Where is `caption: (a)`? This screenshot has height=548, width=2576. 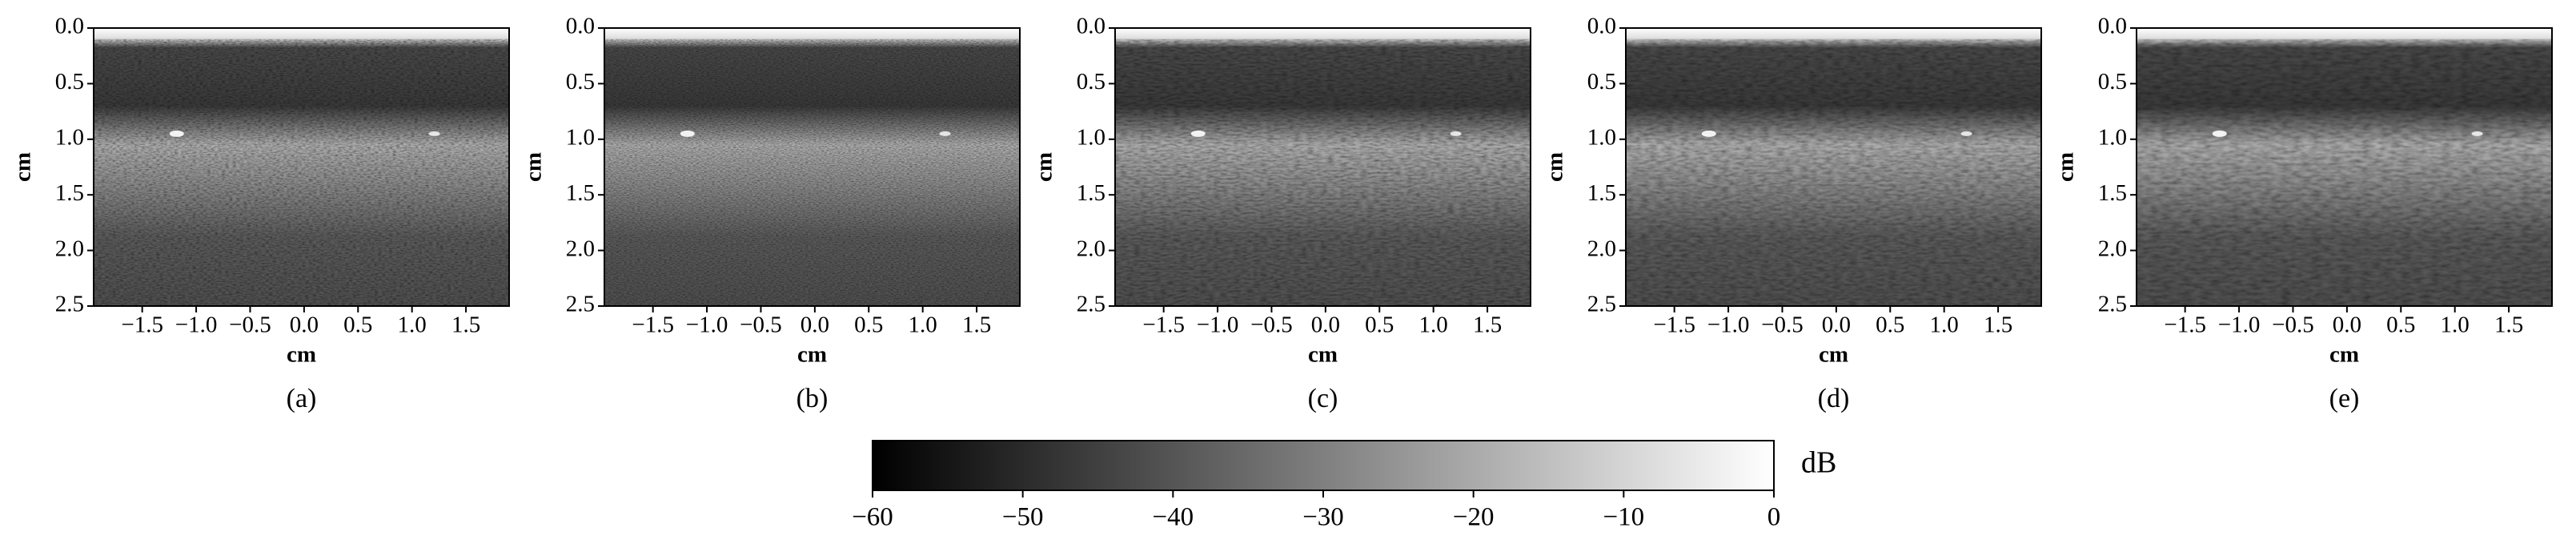 caption: (a) is located at coordinates (302, 398).